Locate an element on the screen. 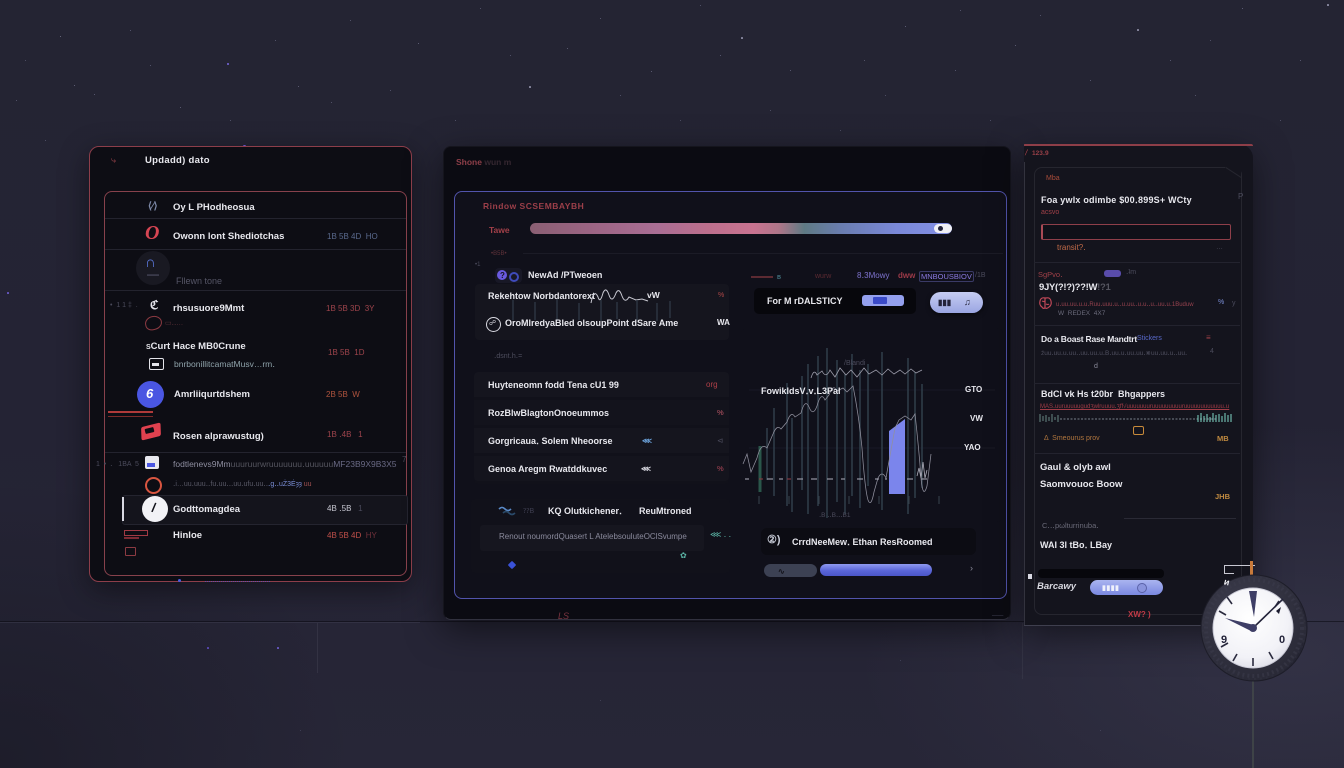  svg-text: 0 is located at coordinates (1282, 640).